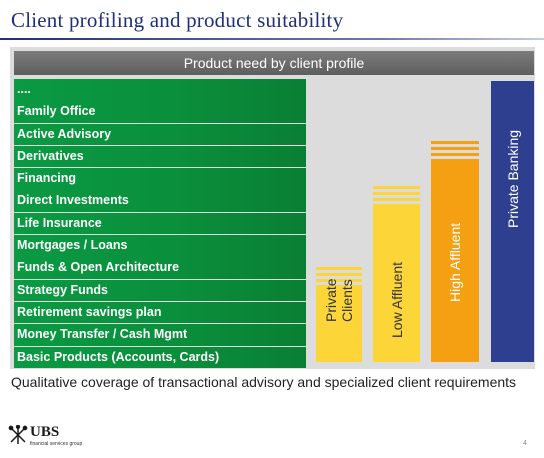 Image resolution: width=544 pixels, height=458 pixels. What do you see at coordinates (272, 39) in the screenshot?
I see `title-divider` at bounding box center [272, 39].